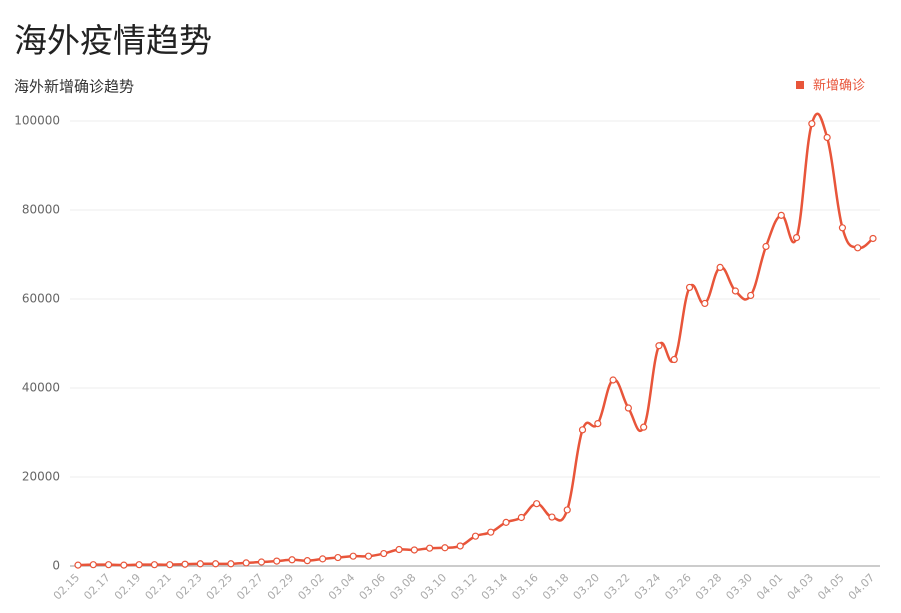 The image size is (901, 613). Describe the element at coordinates (463, 586) in the screenshot. I see `x-tick-label: 03.12` at that location.